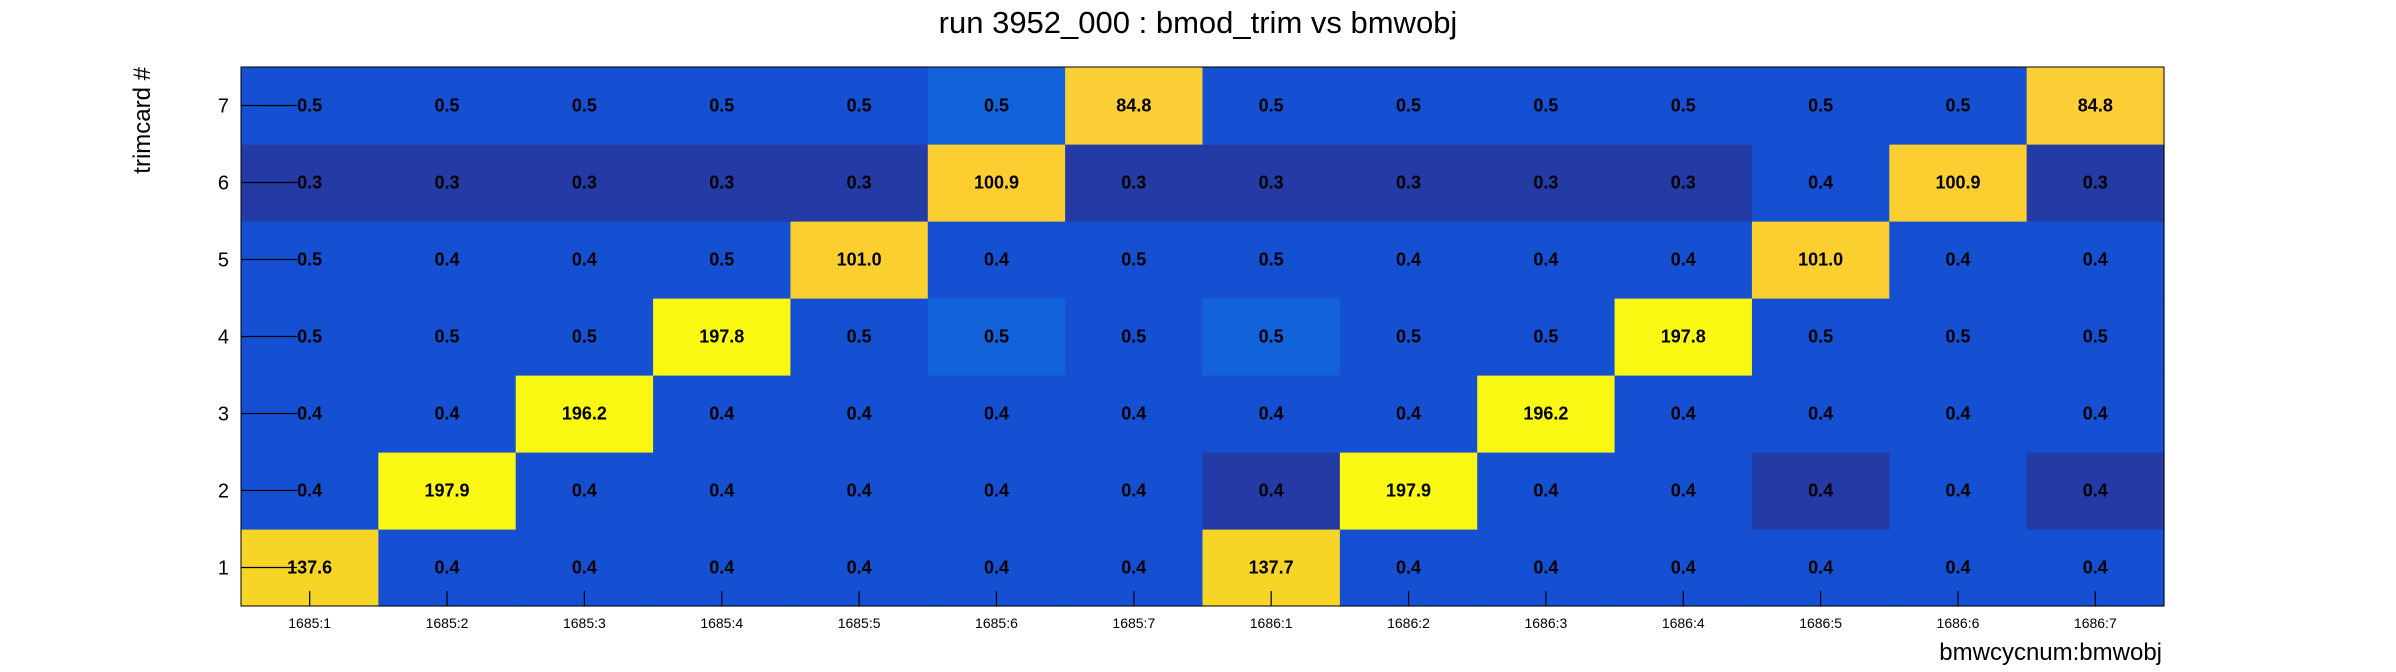  What do you see at coordinates (309, 623) in the screenshot?
I see `x-tick-label: 1685:1` at bounding box center [309, 623].